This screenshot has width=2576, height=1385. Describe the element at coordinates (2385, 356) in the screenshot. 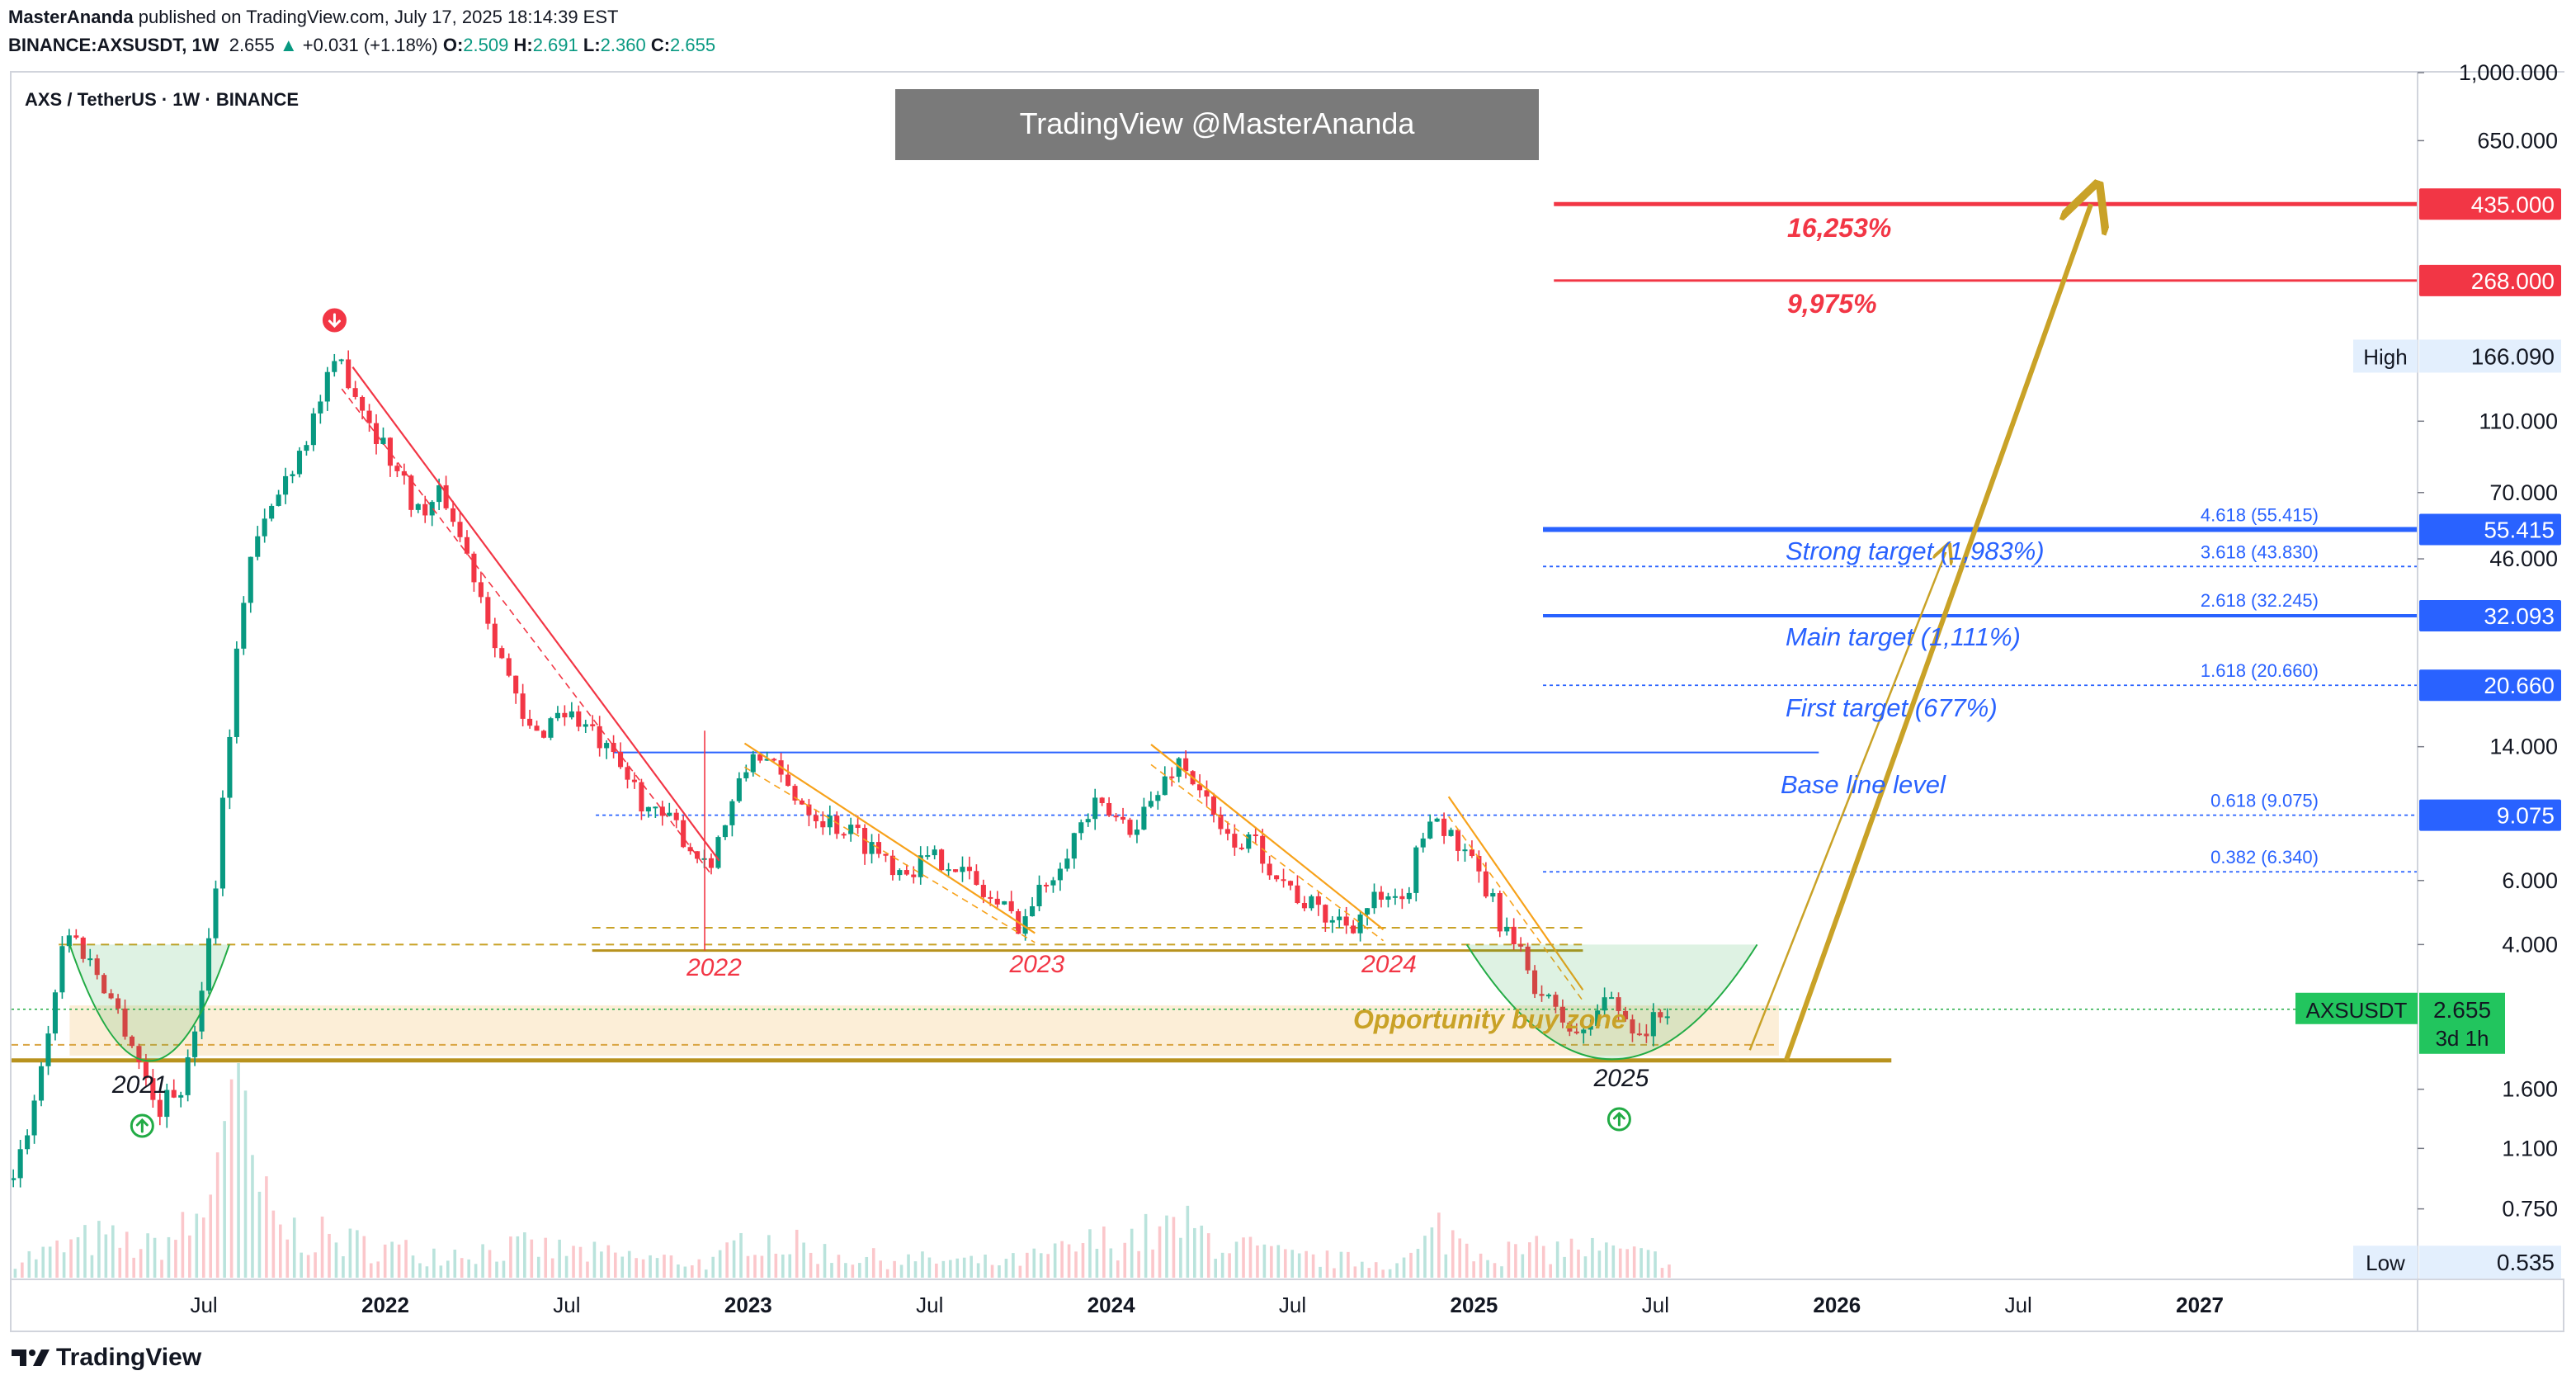

I see `high-tag` at that location.